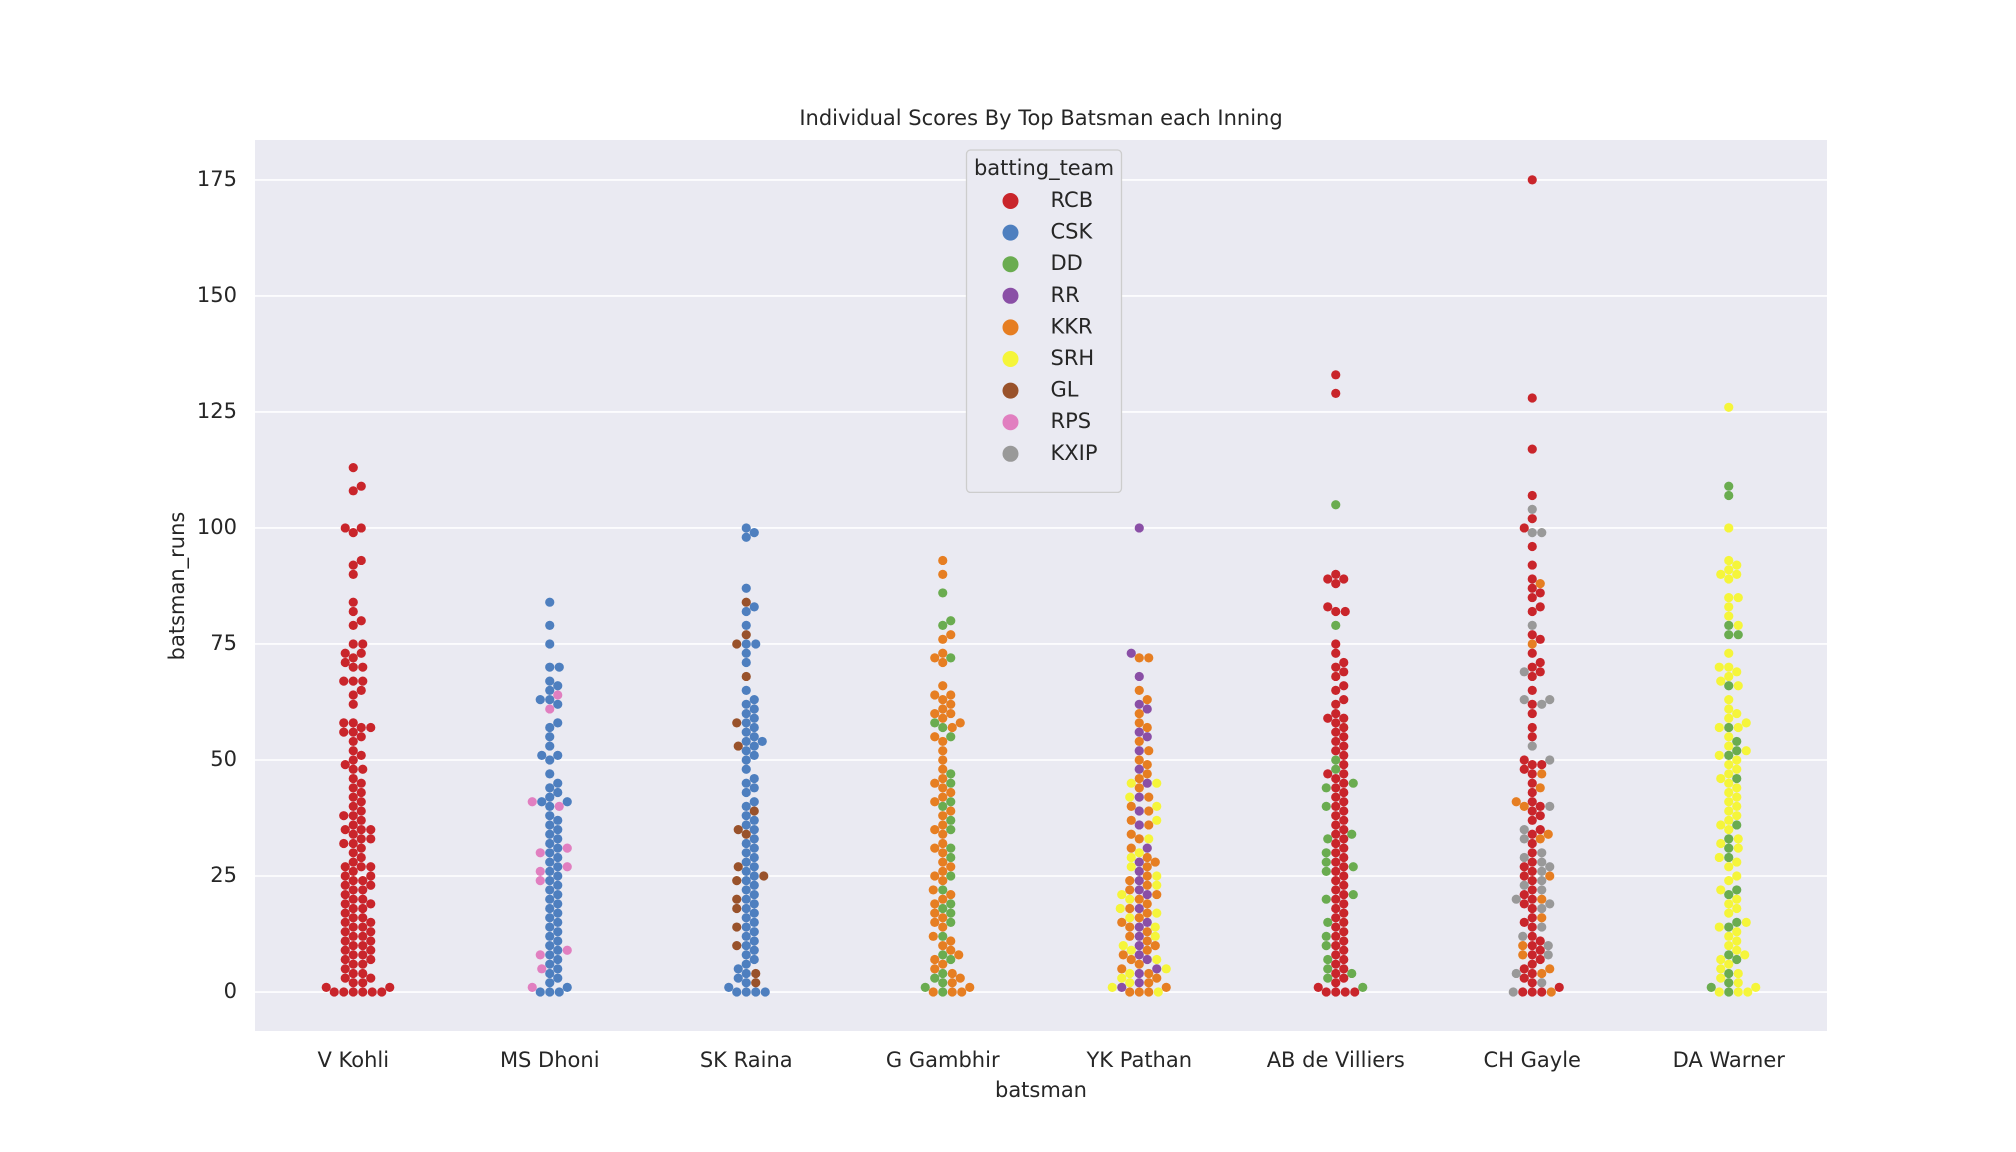 The width and height of the screenshot is (2016, 1152). What do you see at coordinates (1044, 168) in the screenshot?
I see `legend-title: batting_team` at bounding box center [1044, 168].